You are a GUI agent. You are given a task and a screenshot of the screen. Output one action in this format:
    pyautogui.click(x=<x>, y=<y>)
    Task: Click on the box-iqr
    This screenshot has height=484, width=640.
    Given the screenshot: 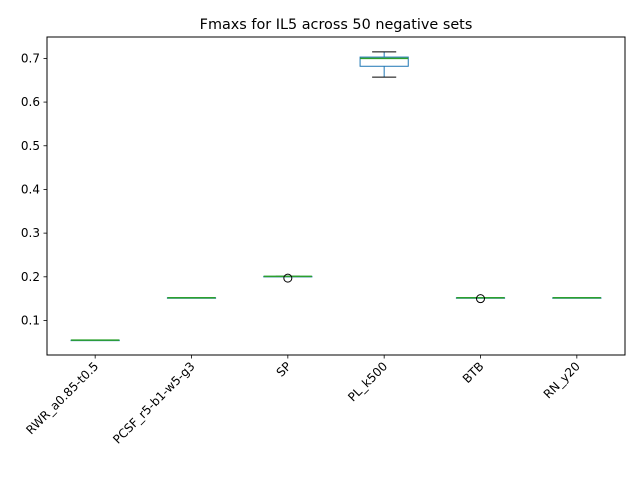 What is the action you would take?
    pyautogui.click(x=384, y=61)
    